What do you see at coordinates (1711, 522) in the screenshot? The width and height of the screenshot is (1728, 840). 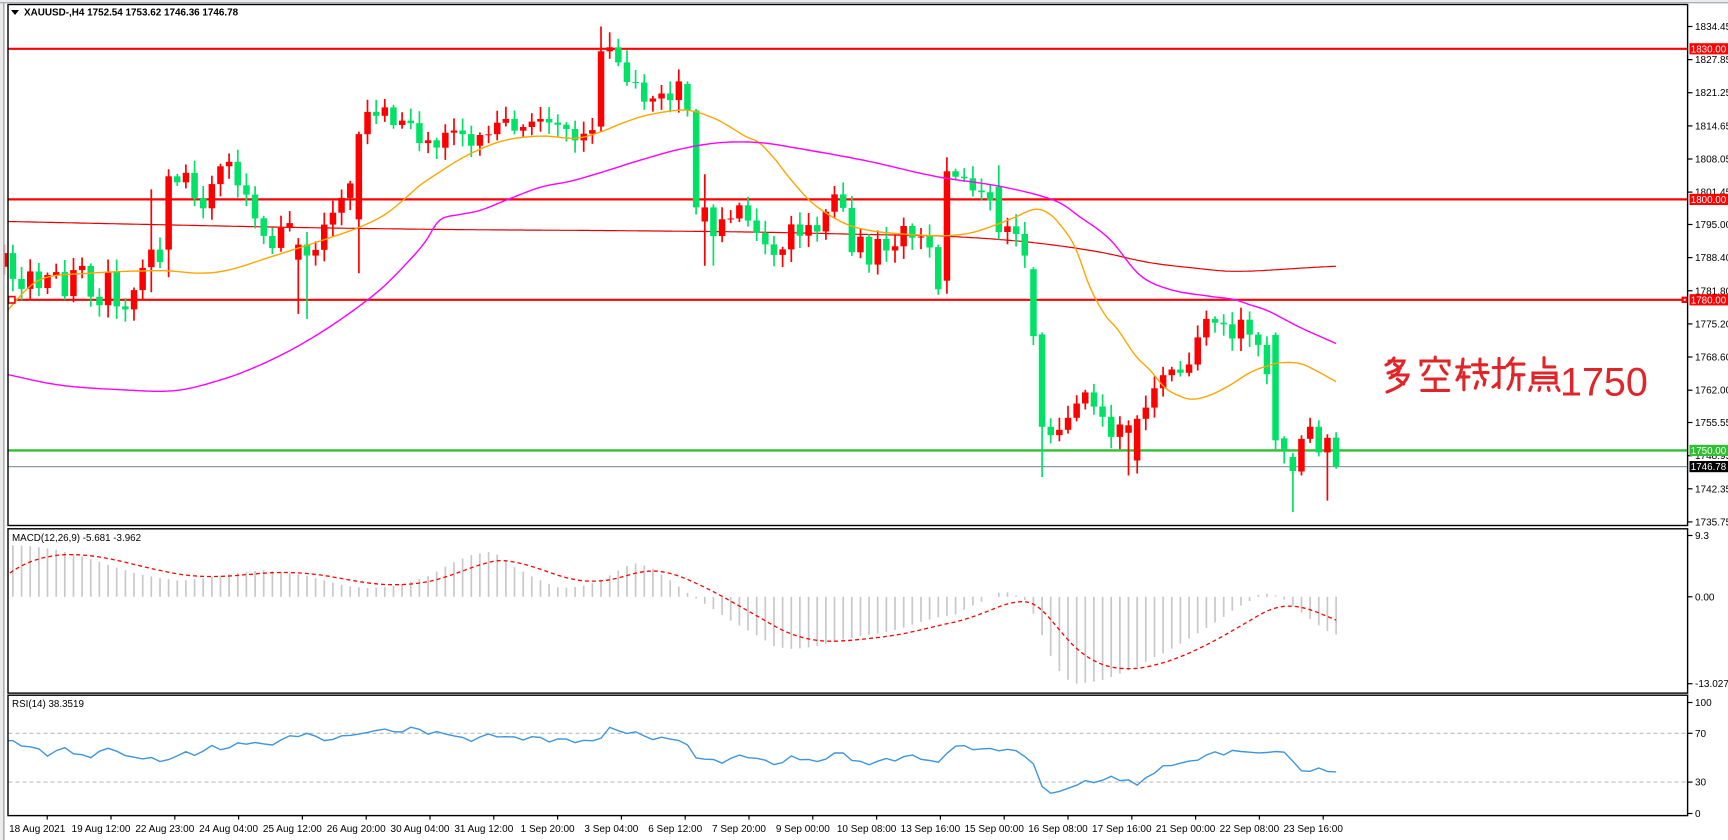 I see `svg-text: 1735.75` at bounding box center [1711, 522].